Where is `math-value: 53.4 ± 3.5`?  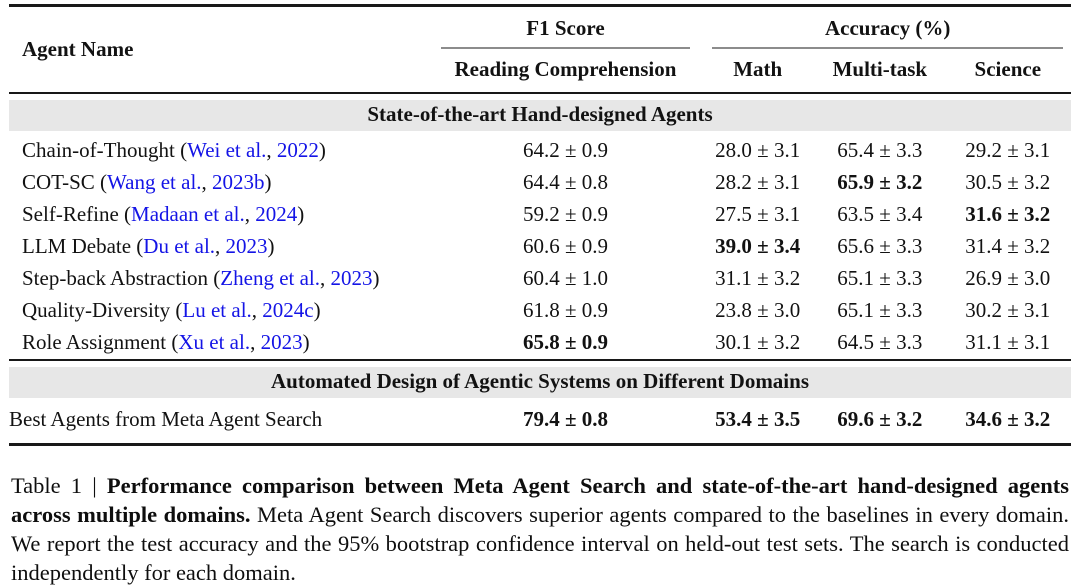
math-value: 53.4 ± 3.5 is located at coordinates (758, 419).